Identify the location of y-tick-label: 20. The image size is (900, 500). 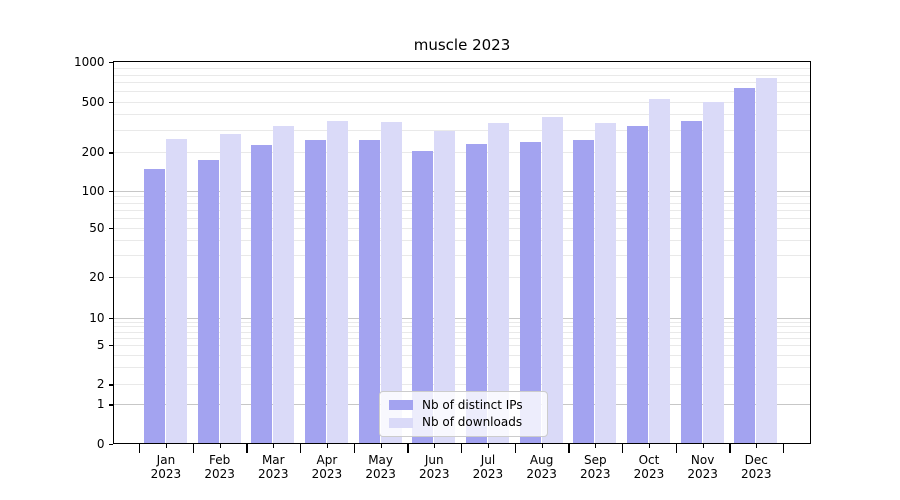
(97, 276).